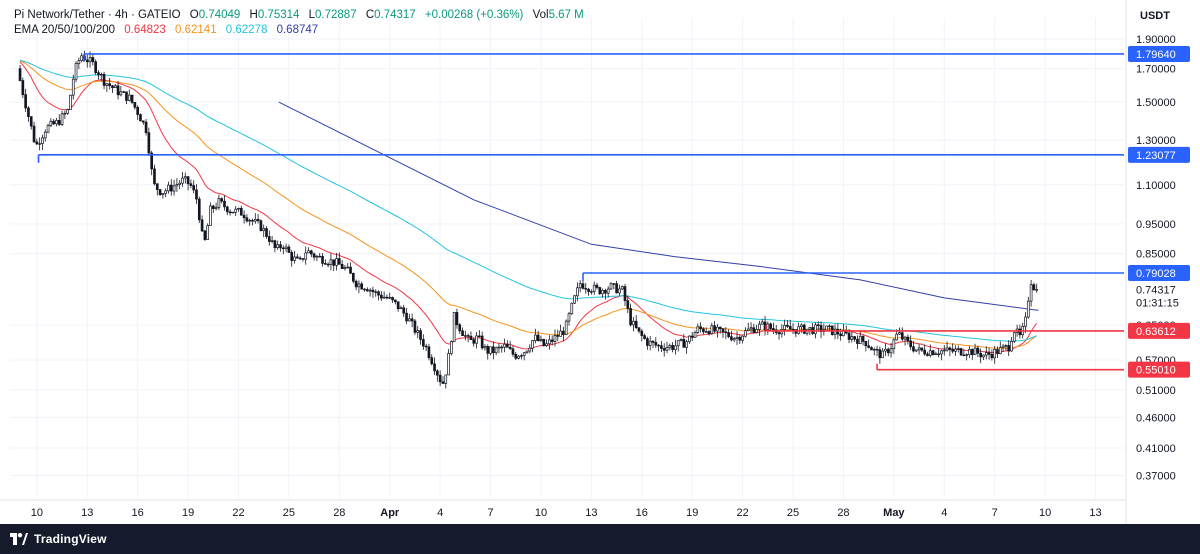 The image size is (1200, 554). What do you see at coordinates (97, 15) in the screenshot?
I see `symbol-title: Pi Network/Tether · 4h · GATEIO` at bounding box center [97, 15].